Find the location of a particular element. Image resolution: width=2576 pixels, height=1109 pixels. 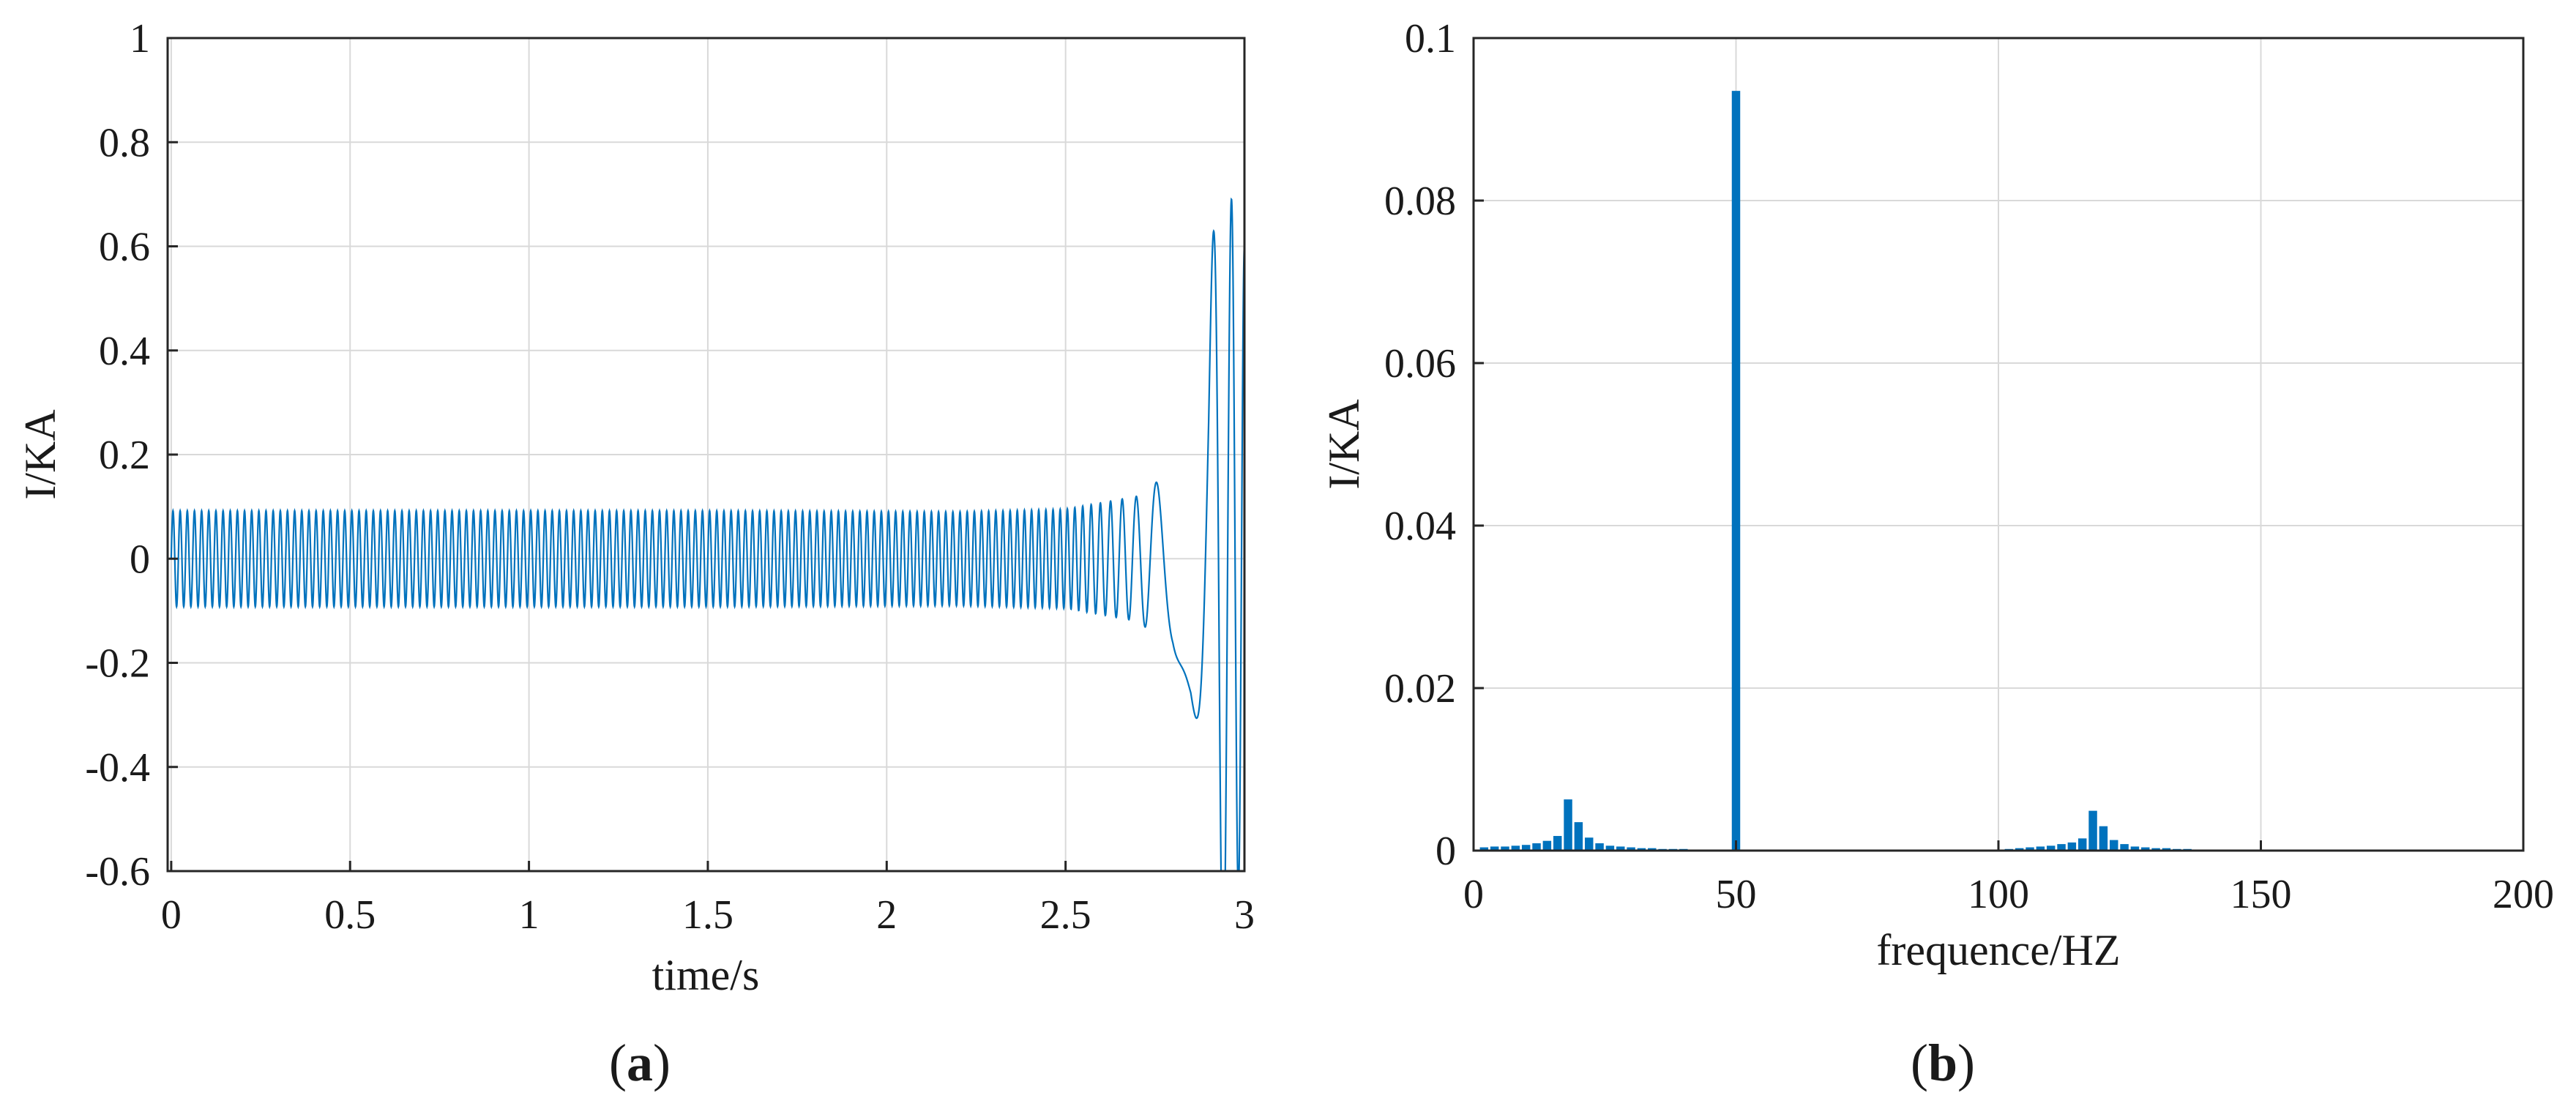

x-tick-label: 1 is located at coordinates (529, 915).